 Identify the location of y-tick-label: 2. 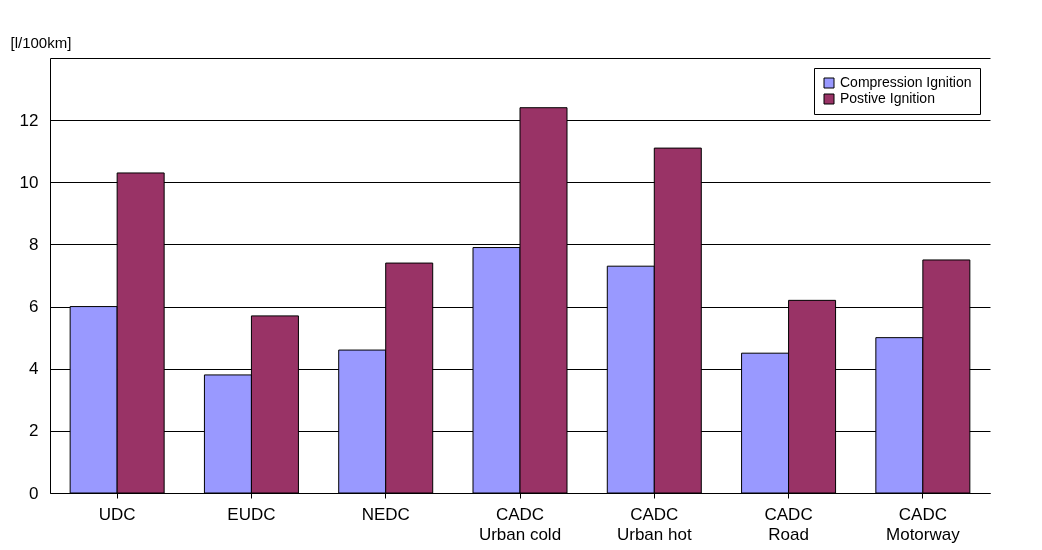
(34, 431).